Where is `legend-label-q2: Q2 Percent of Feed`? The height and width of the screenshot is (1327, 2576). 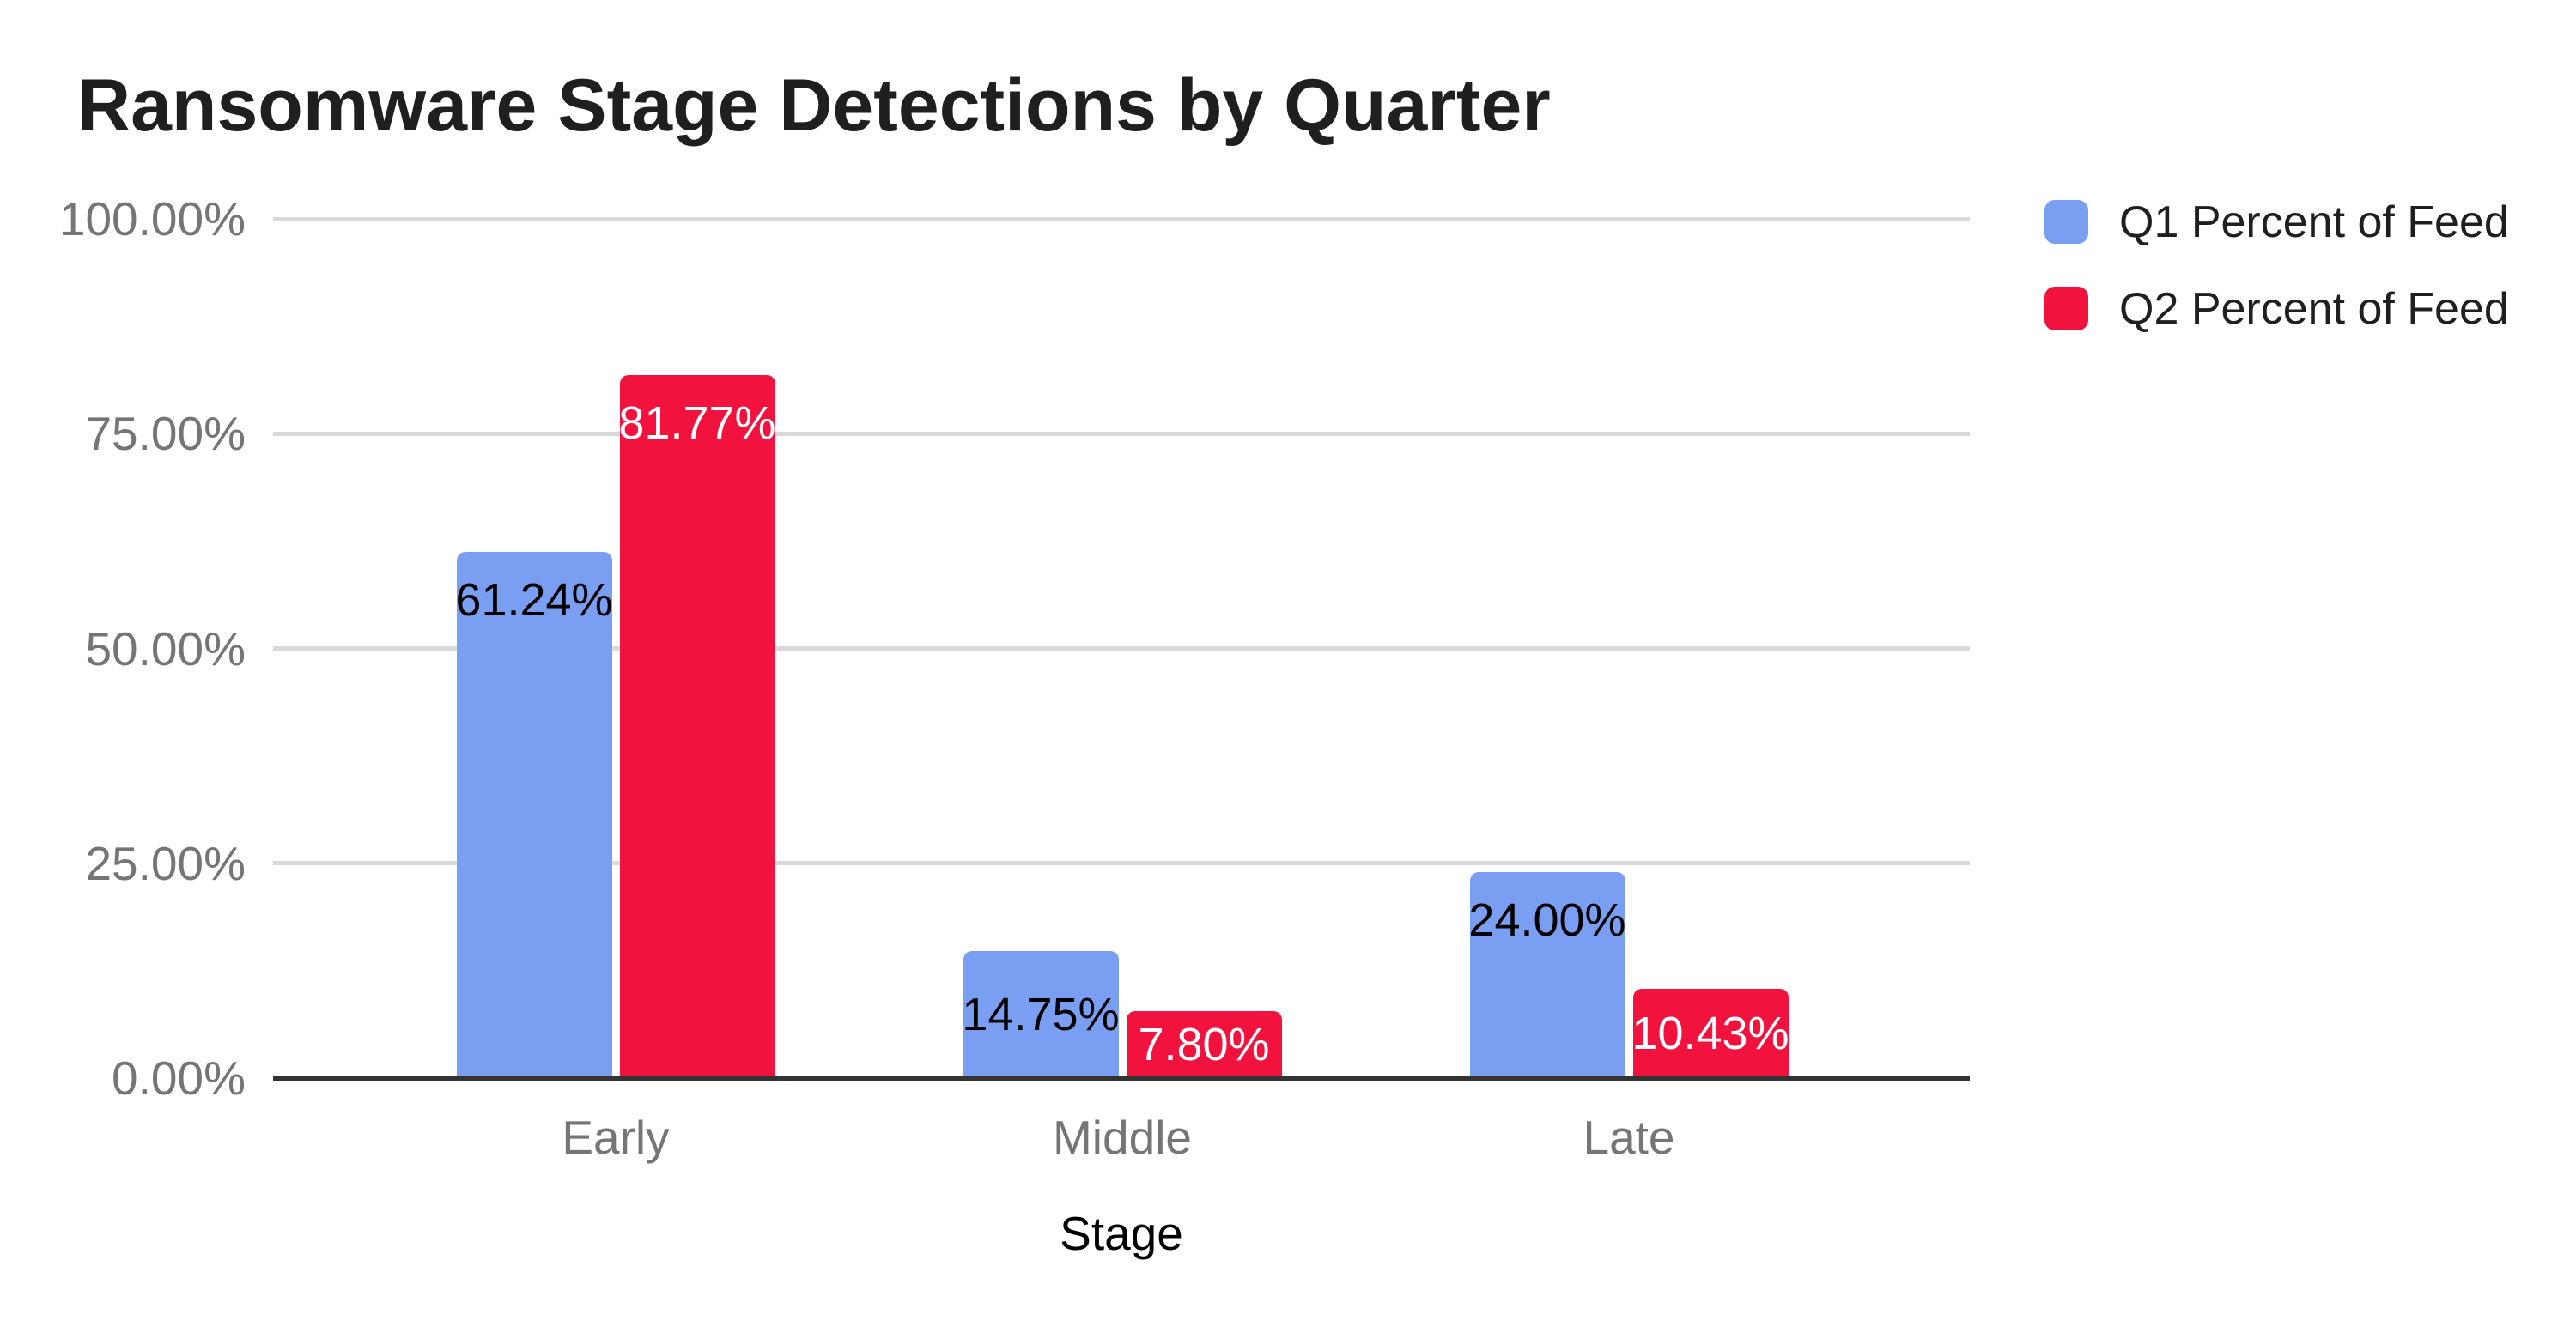 legend-label-q2: Q2 Percent of Feed is located at coordinates (2314, 308).